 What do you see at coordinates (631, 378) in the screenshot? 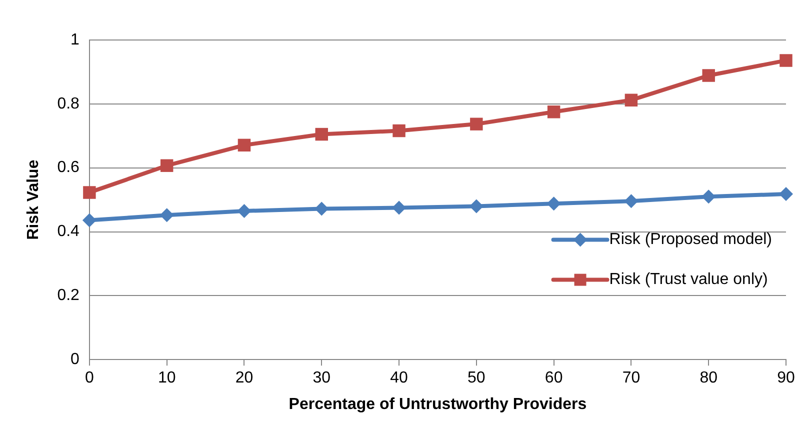
I see `x-tick-label: 70` at bounding box center [631, 378].